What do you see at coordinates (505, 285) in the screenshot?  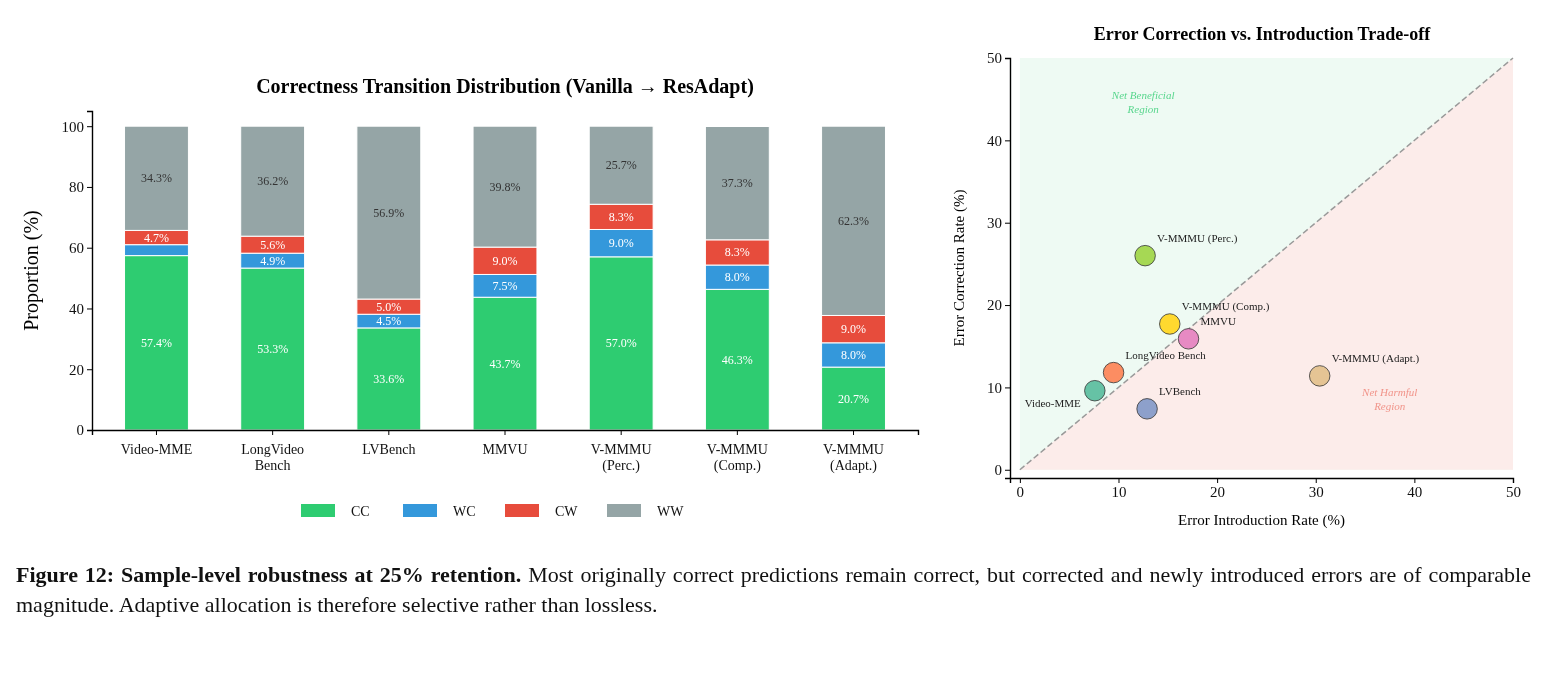 I see `data-label: 7.5%` at bounding box center [505, 285].